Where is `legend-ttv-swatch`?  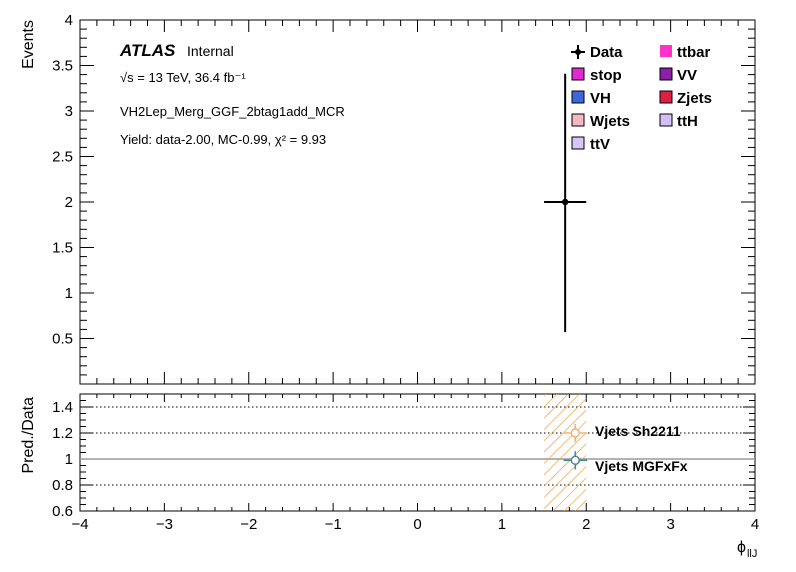 legend-ttv-swatch is located at coordinates (578, 143).